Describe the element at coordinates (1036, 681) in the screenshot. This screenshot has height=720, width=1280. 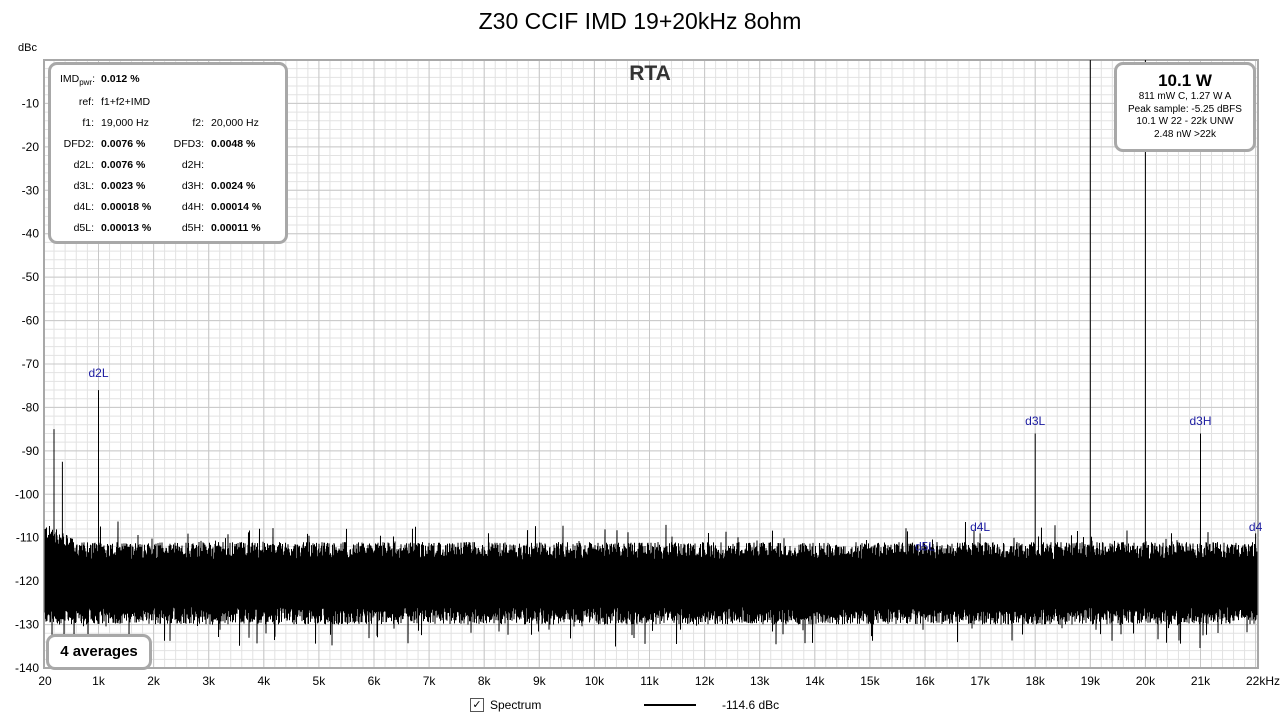
I see `x-tick-label: 18k` at that location.